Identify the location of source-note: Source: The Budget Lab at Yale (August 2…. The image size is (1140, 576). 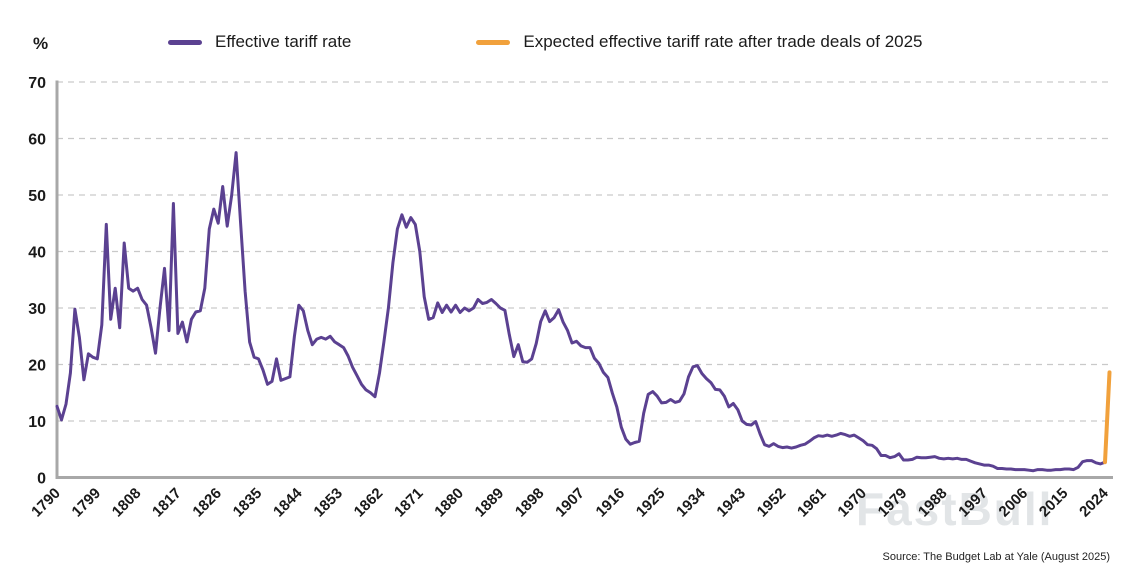
(996, 557).